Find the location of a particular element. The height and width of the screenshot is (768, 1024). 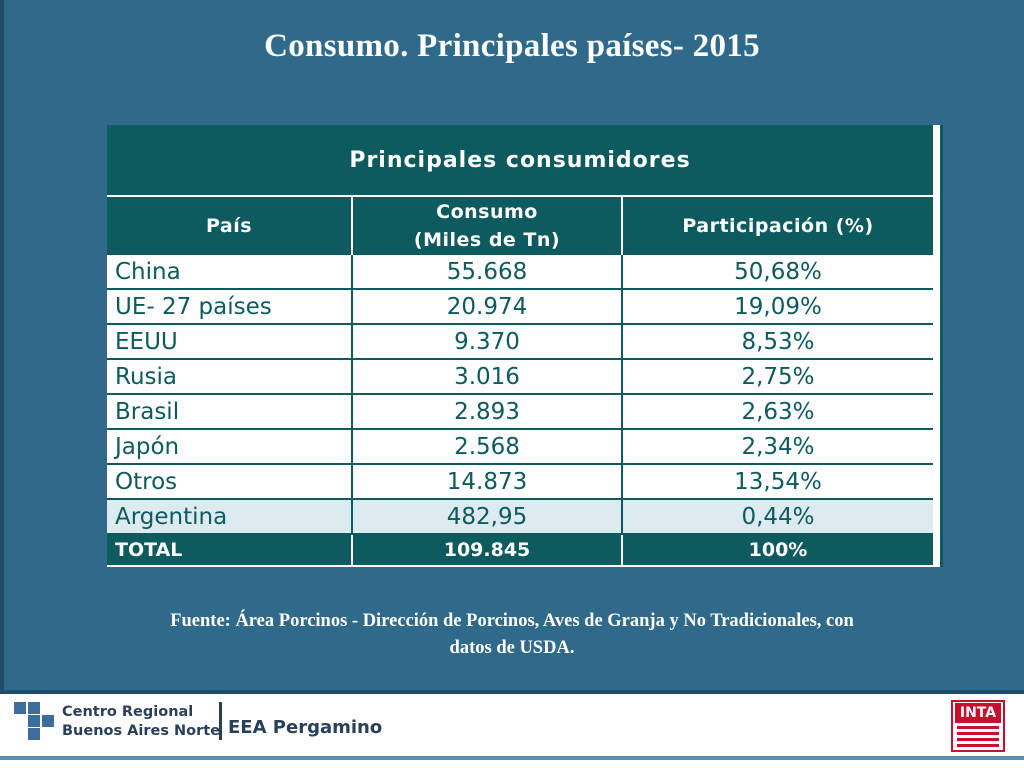

consumption-cell: 3.016 is located at coordinates (487, 377).